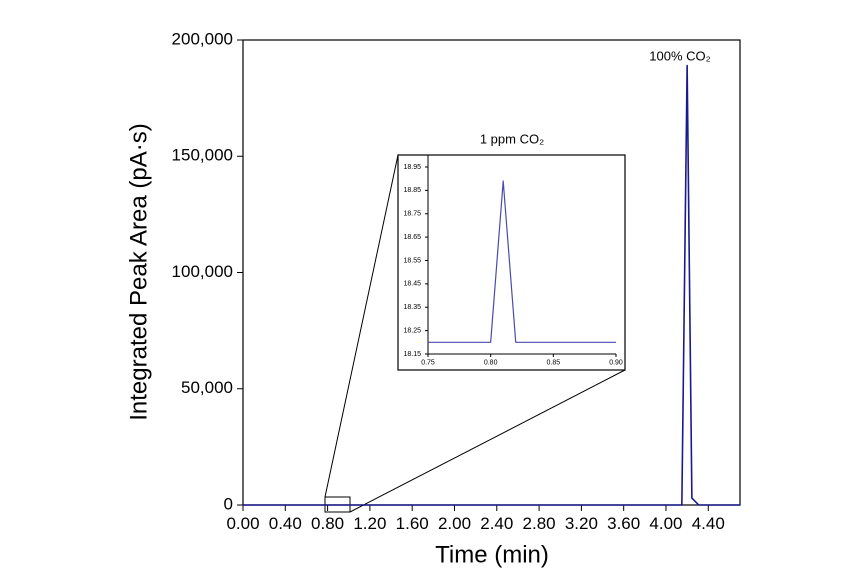 This screenshot has height=577, width=867. What do you see at coordinates (454, 523) in the screenshot?
I see `x-tick-label: 2.00` at bounding box center [454, 523].